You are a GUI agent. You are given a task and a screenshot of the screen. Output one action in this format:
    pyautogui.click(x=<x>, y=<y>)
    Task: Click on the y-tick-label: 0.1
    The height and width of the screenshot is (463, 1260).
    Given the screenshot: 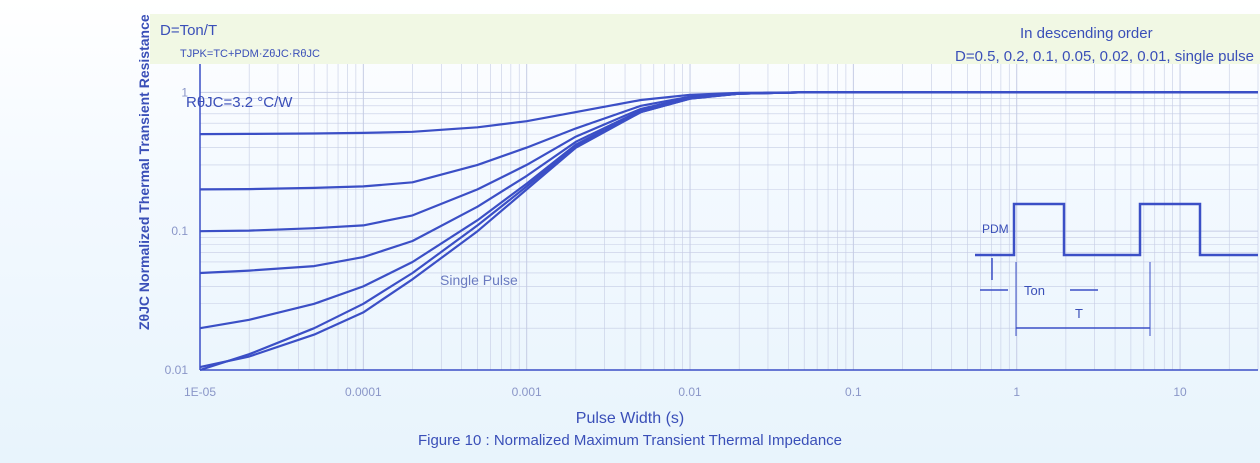 What is the action you would take?
    pyautogui.click(x=179, y=231)
    